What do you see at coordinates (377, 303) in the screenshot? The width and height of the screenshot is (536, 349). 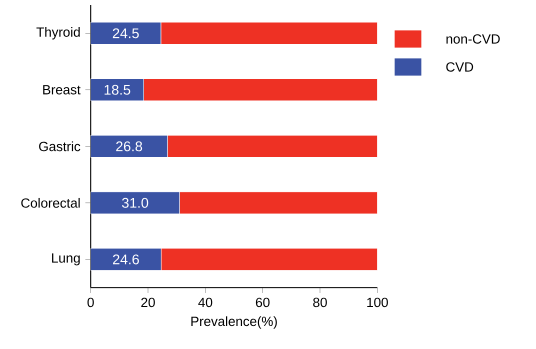 I see `x-tick-label: 100` at bounding box center [377, 303].